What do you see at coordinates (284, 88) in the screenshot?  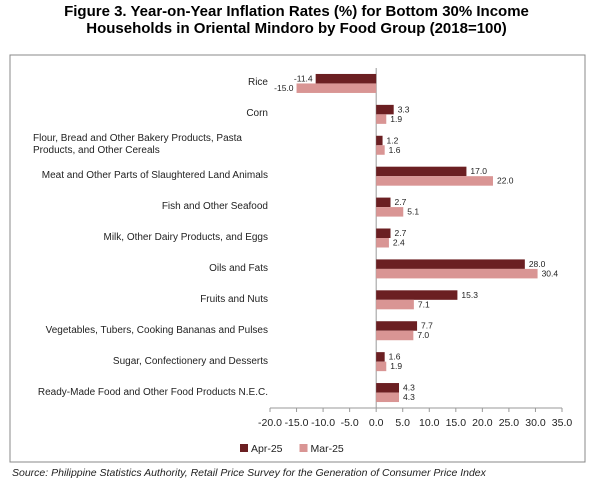 I see `value-label: -15.0` at bounding box center [284, 88].